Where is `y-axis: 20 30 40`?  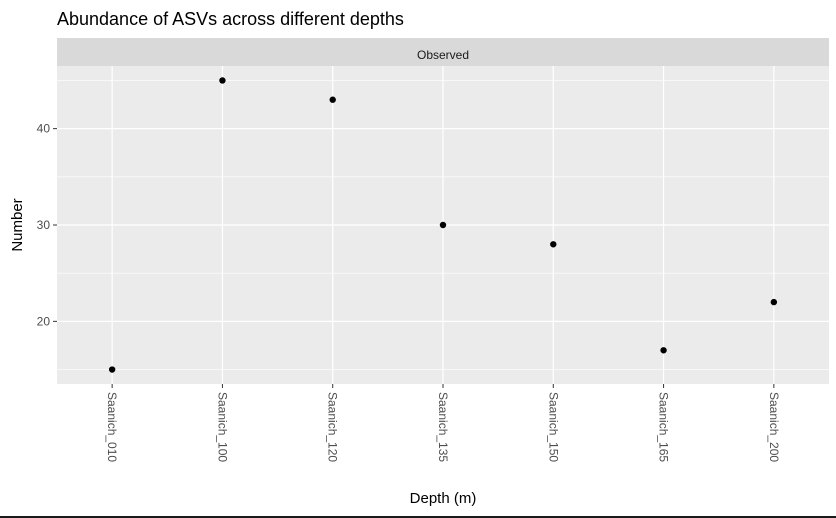 y-axis: 20 30 40 is located at coordinates (47, 225).